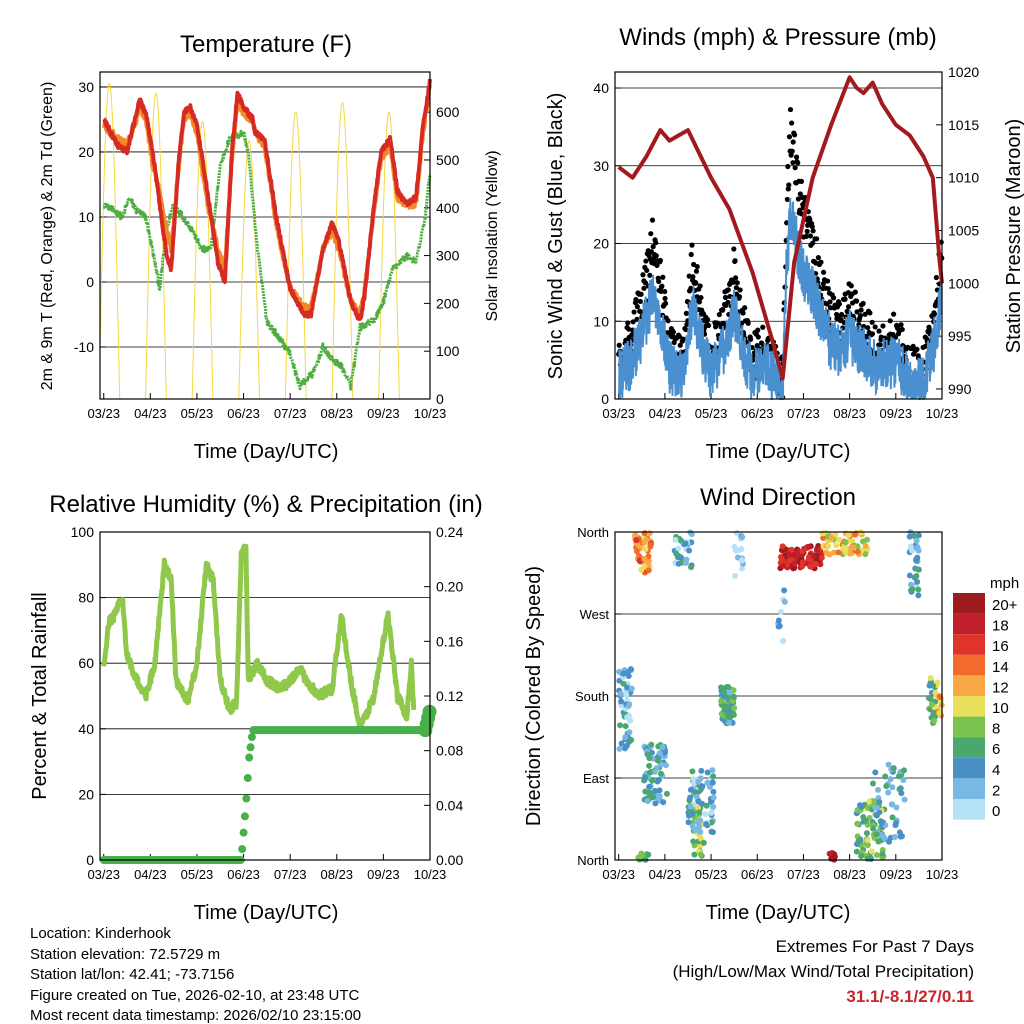 This screenshot has width=1024, height=1024. What do you see at coordinates (448, 303) in the screenshot?
I see `y2-tick-label: 200` at bounding box center [448, 303].